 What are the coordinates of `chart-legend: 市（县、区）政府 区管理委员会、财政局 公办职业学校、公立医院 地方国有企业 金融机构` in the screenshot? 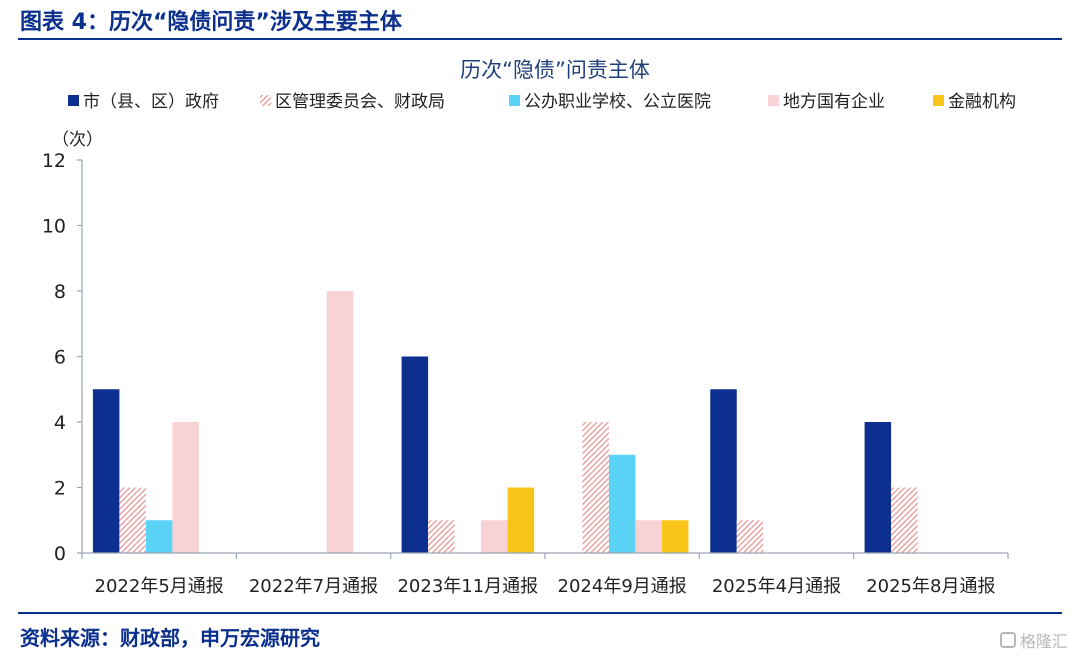 It's located at (542, 102).